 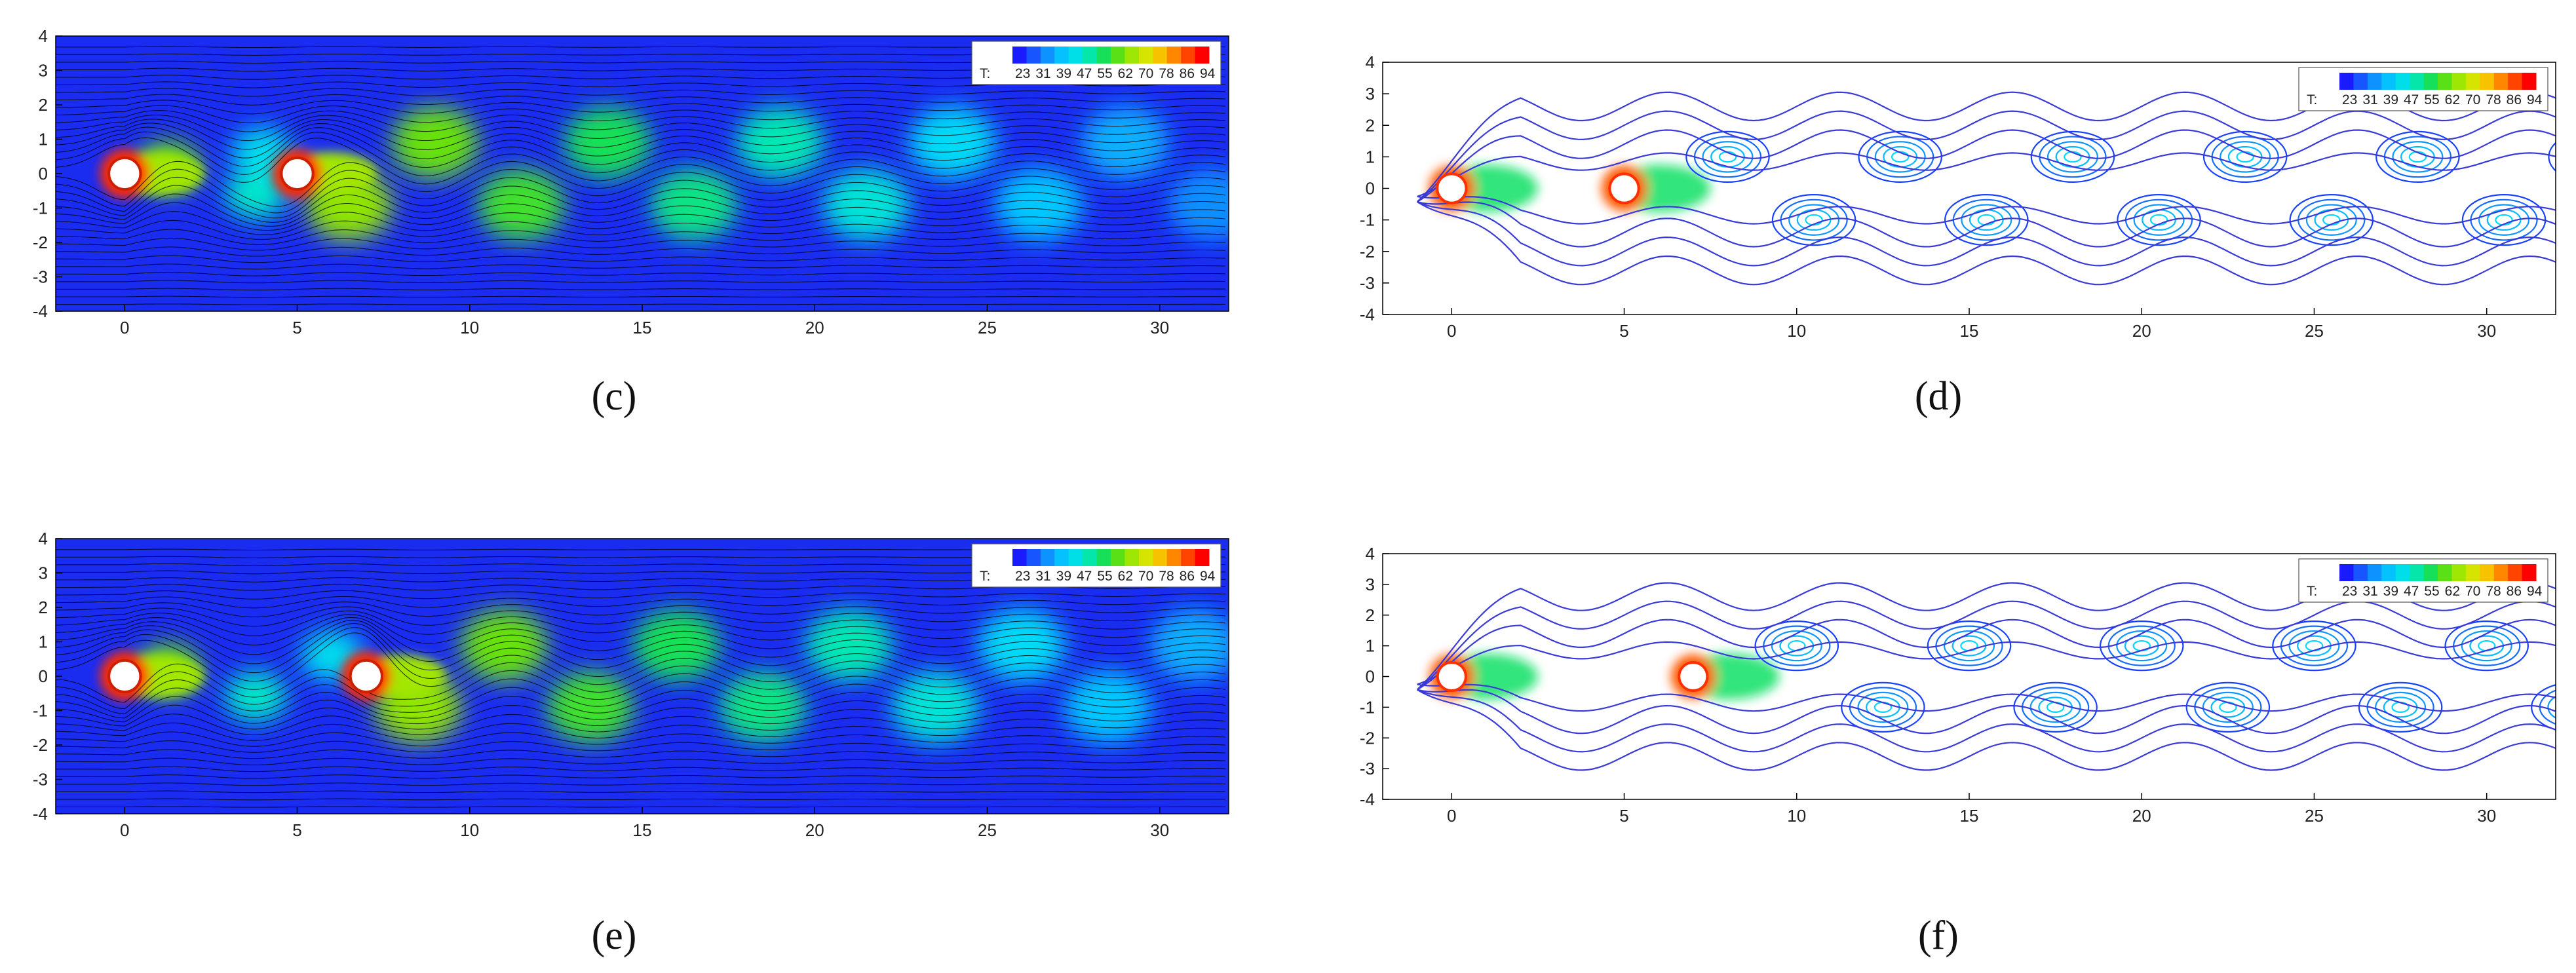 I want to click on y-tick-label: 2, so click(x=1370, y=125).